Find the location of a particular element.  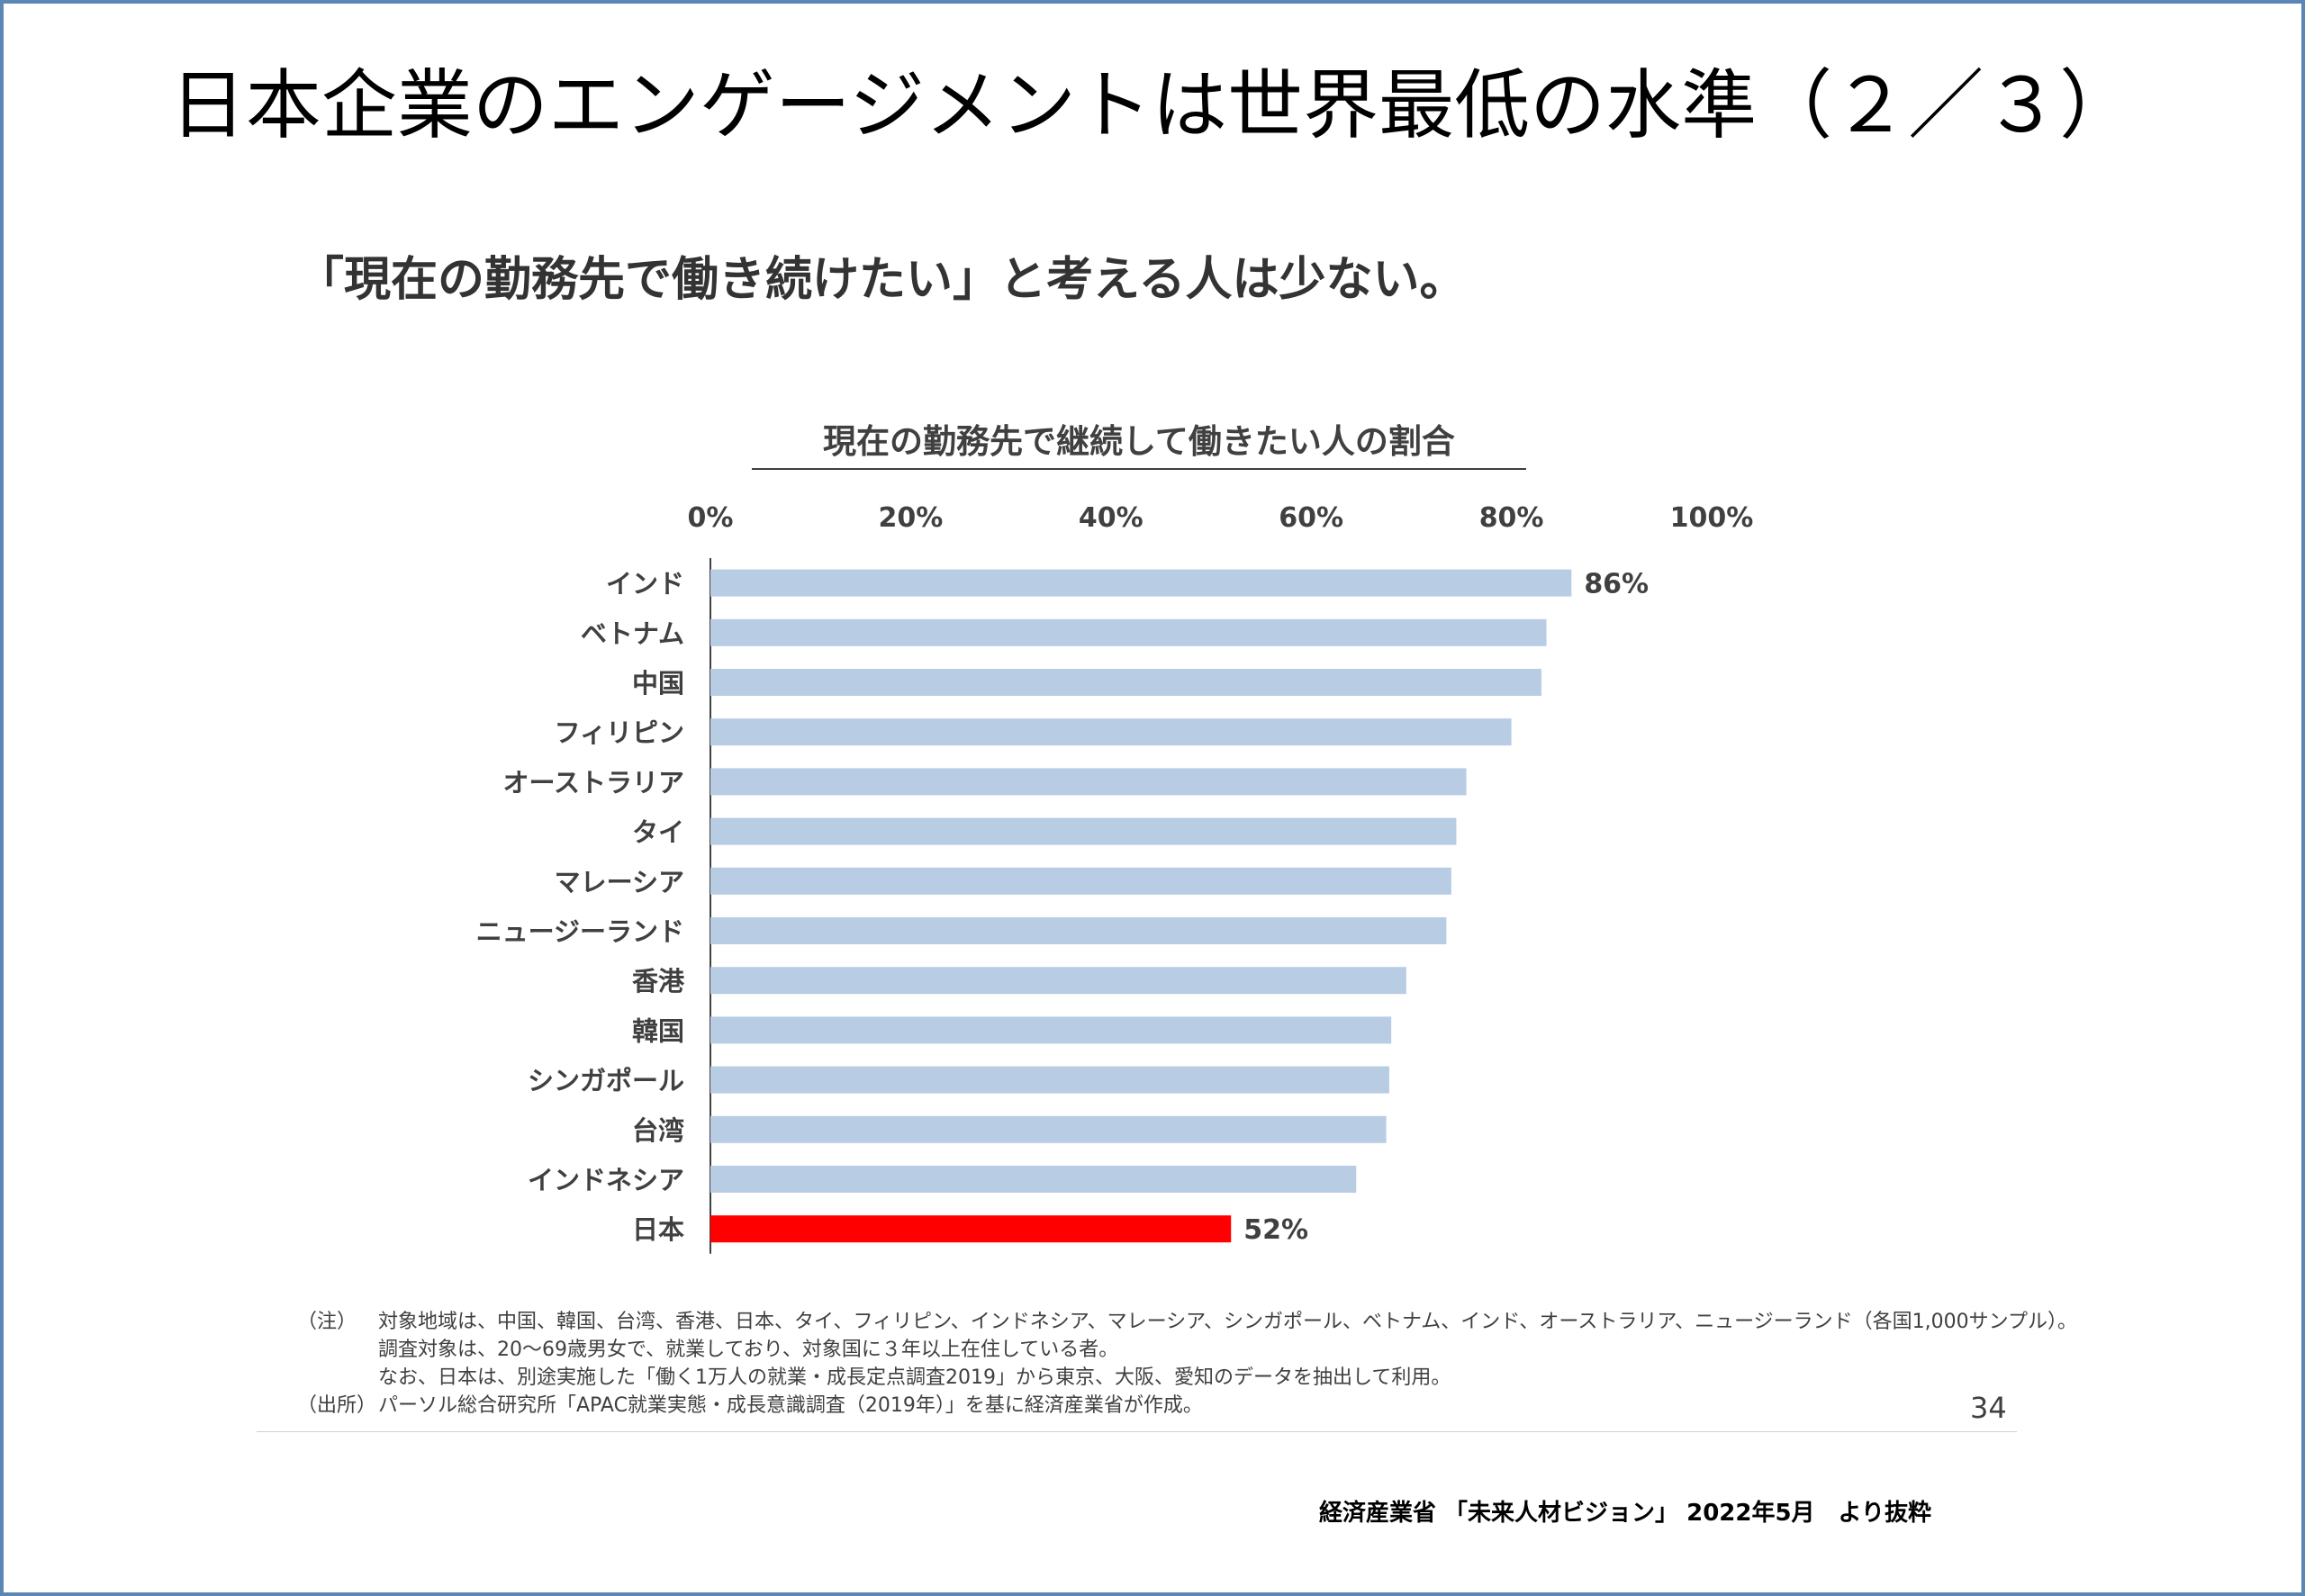

x-tick-label: 80% is located at coordinates (1511, 518).